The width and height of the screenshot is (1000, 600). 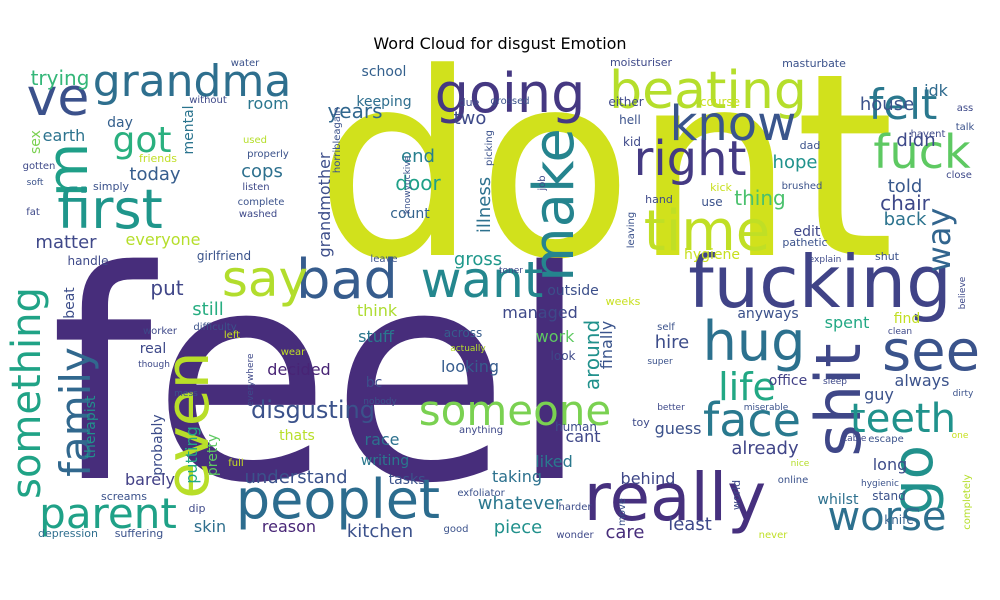 I want to click on word-online: online, so click(x=793, y=480).